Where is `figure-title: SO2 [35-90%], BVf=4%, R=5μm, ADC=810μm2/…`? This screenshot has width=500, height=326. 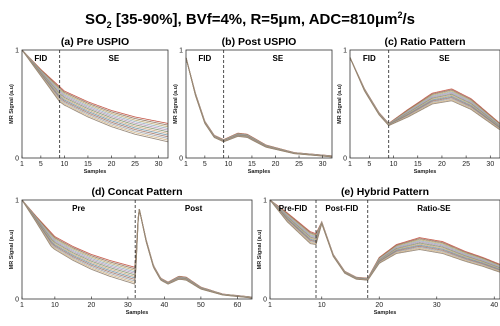
figure-title: SO2 [35-90%], BVf=4%, R=5μm, ADC=810μm2/… is located at coordinates (250, 20).